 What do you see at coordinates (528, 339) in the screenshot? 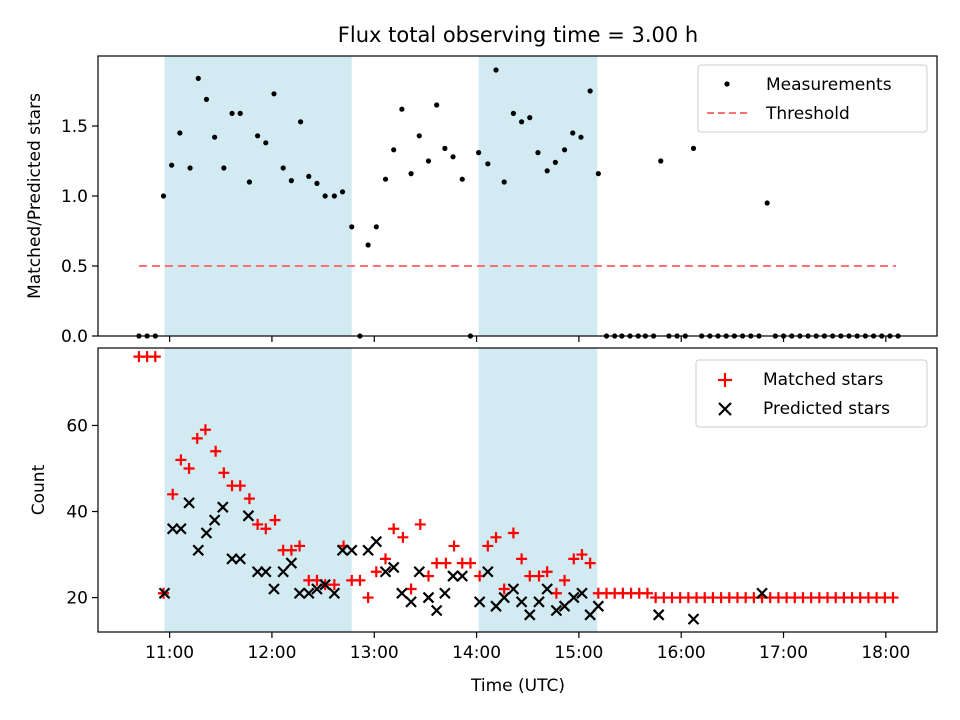
I see `top-x-ticks` at bounding box center [528, 339].